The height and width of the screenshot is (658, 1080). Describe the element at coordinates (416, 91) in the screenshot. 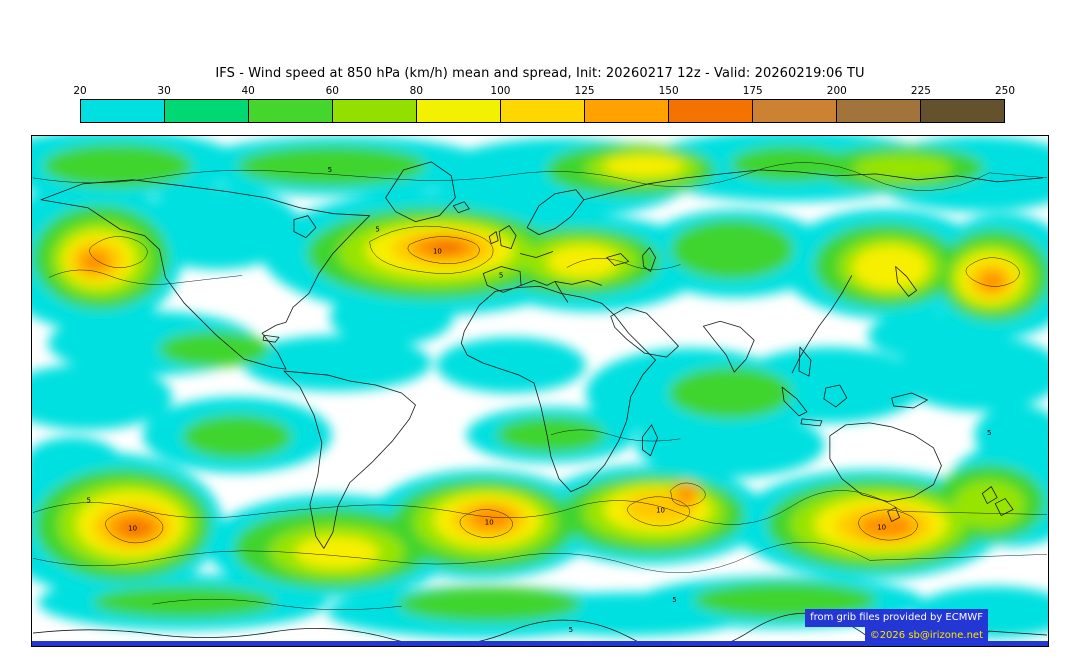

I see `colorbar-tick-label: 80` at that location.